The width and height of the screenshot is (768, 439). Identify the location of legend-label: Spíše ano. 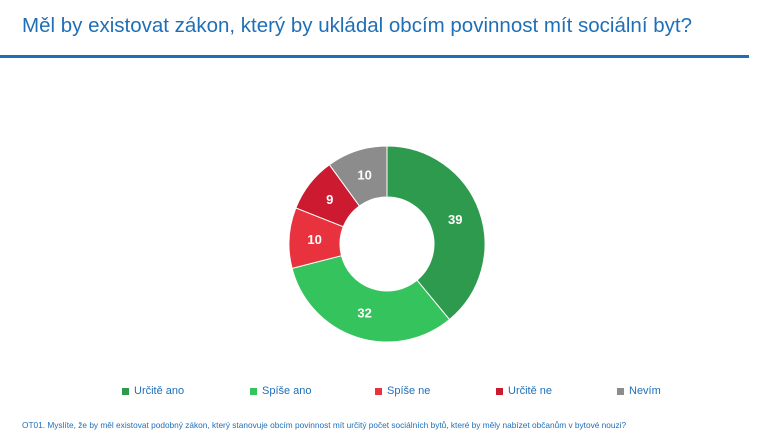
(287, 391).